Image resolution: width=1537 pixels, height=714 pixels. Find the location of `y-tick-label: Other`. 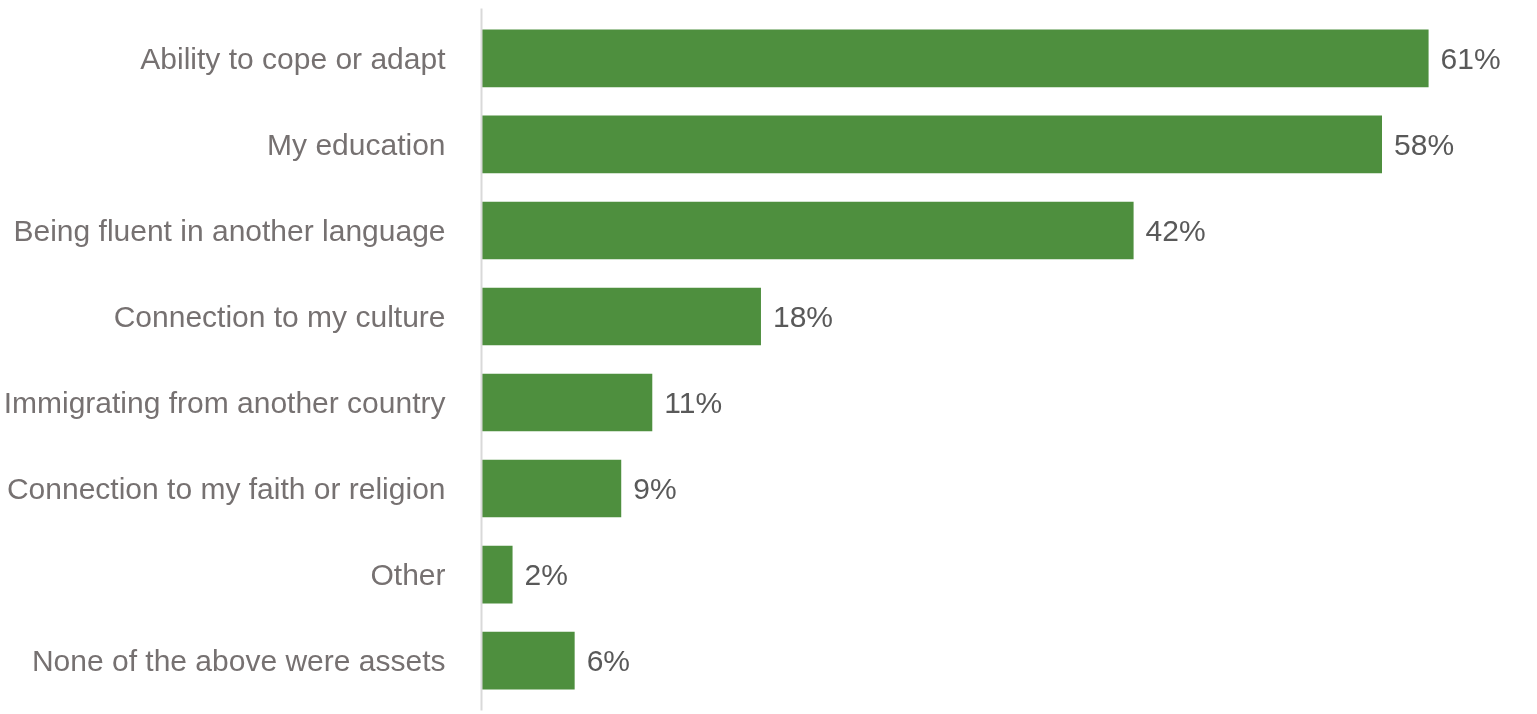

y-tick-label: Other is located at coordinates (408, 575).